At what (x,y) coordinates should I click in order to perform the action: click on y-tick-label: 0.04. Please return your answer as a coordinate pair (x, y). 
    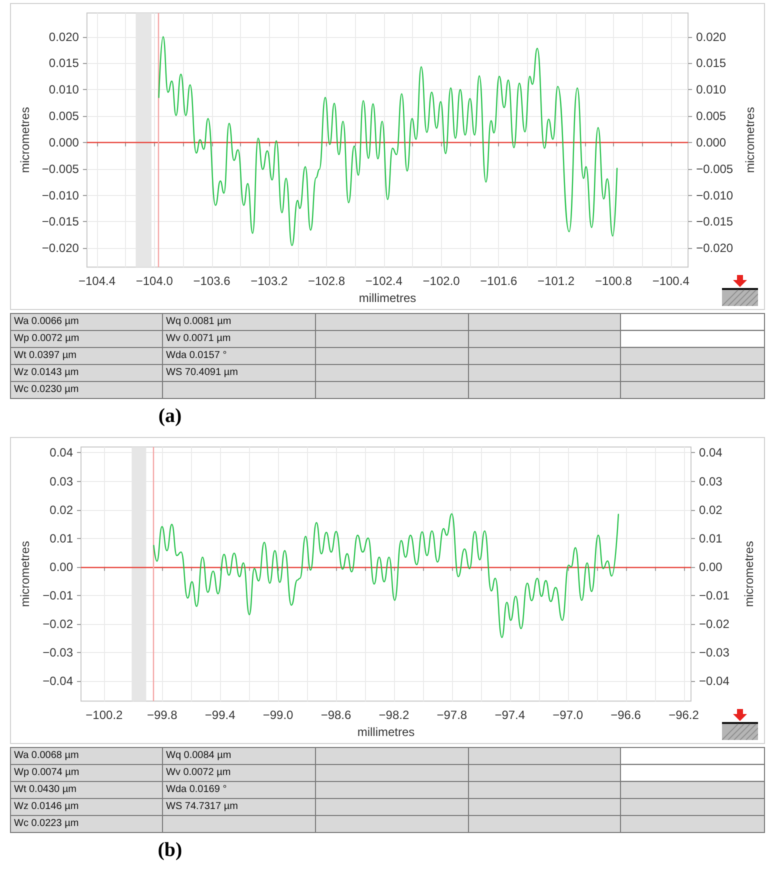
    Looking at the image, I should click on (62, 453).